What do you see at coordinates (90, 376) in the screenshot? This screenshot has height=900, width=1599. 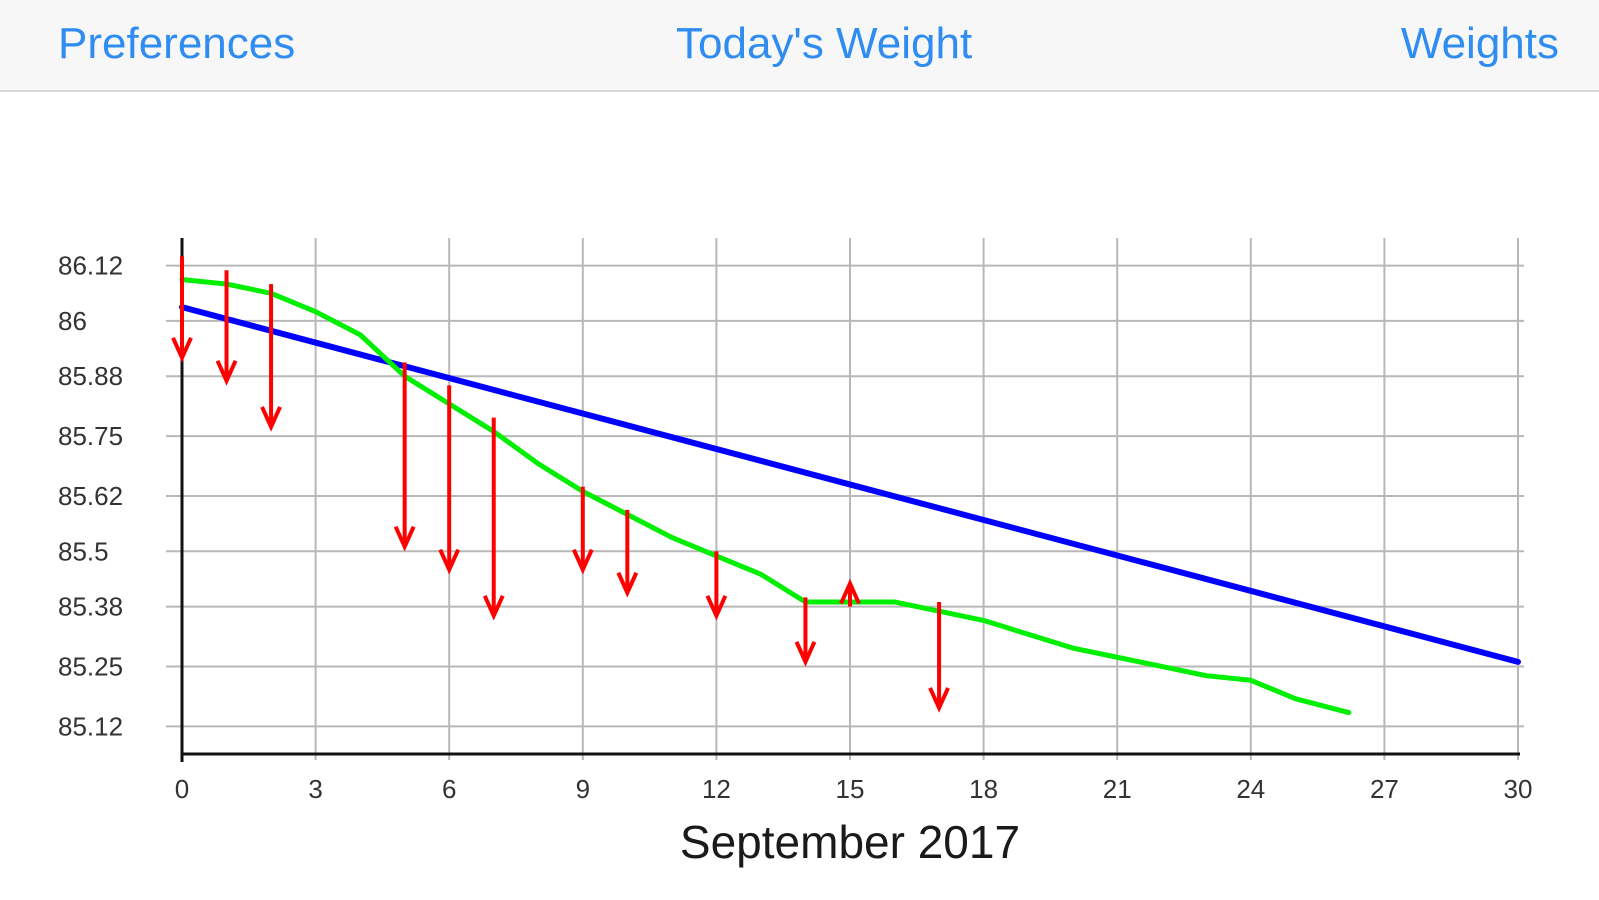 I see `y-tick-label: 85.88` at bounding box center [90, 376].